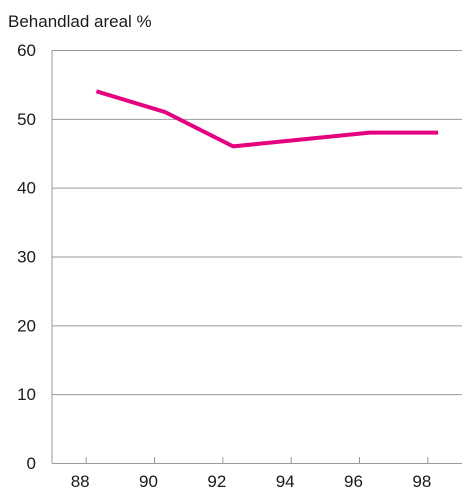 The width and height of the screenshot is (464, 490). I want to click on x-tick-label-96: 96, so click(353, 481).